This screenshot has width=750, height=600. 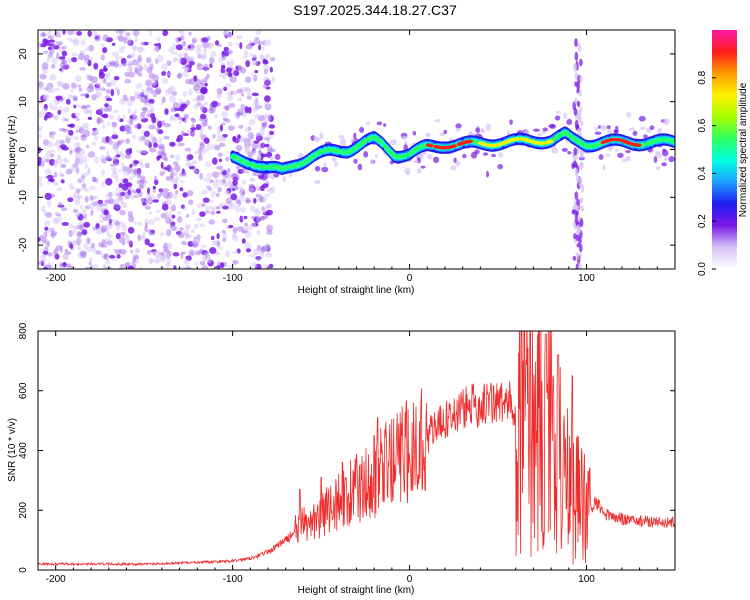 What do you see at coordinates (702, 221) in the screenshot?
I see `colorbar-tick-label-1: 0.2` at bounding box center [702, 221].